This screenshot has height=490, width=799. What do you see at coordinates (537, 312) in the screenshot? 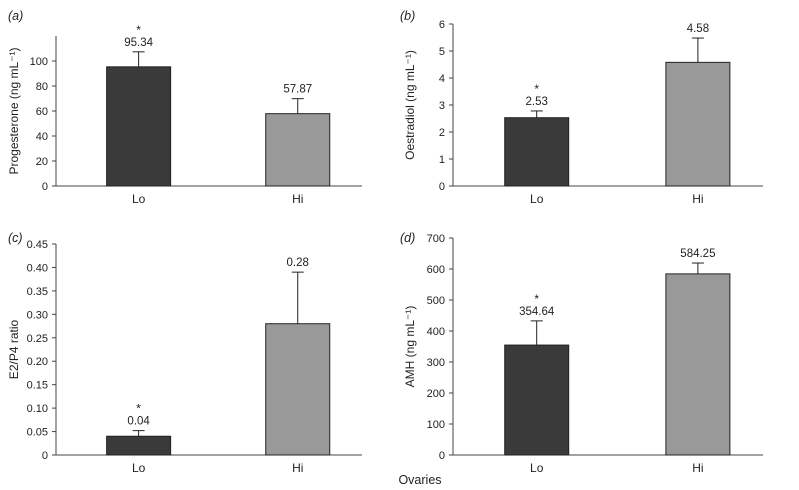
I see `data-label: 354.64` at bounding box center [537, 312].